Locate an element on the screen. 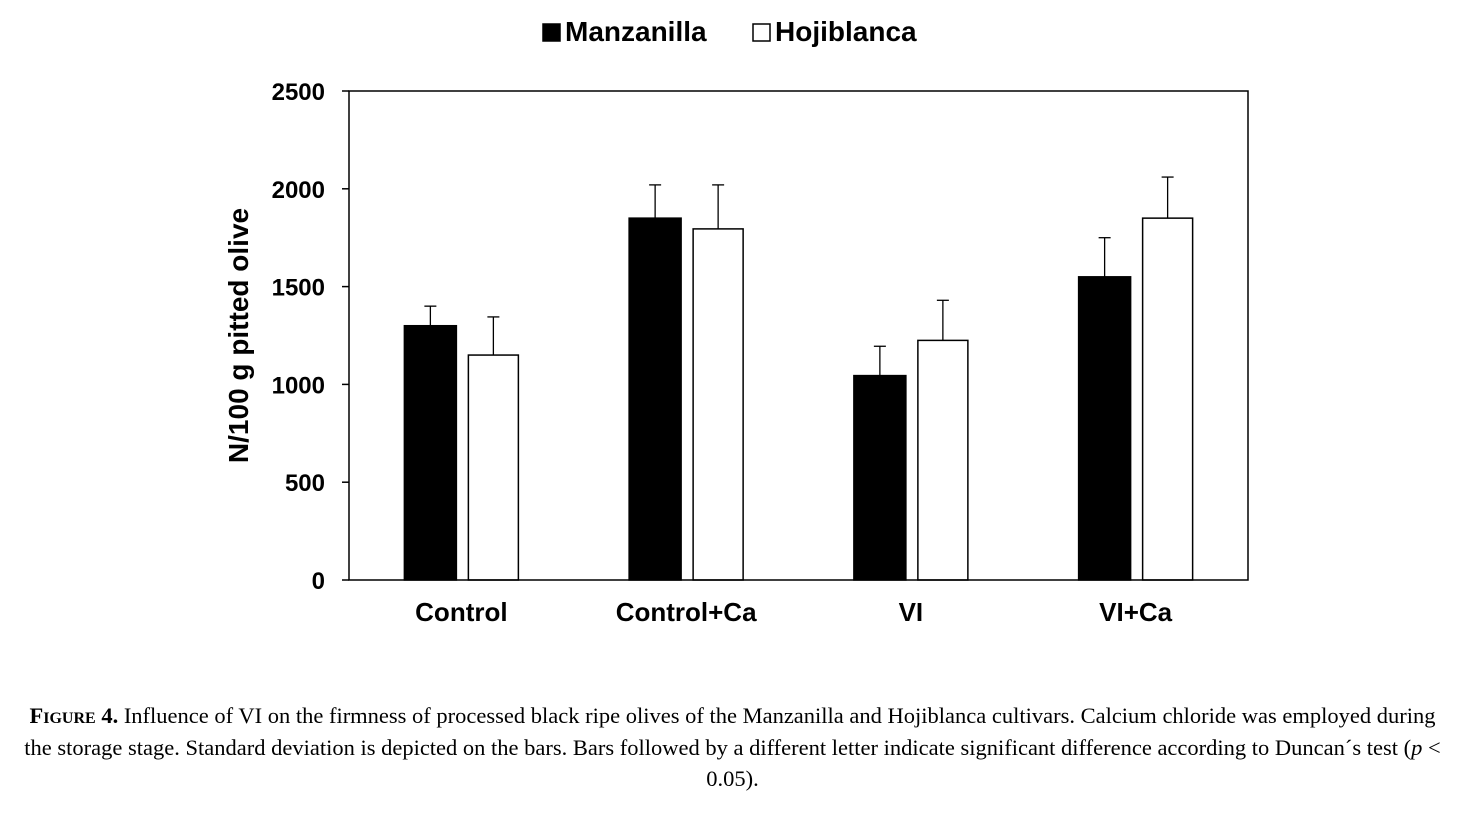 The height and width of the screenshot is (819, 1465). y-tick-label: 1000 is located at coordinates (298, 385).